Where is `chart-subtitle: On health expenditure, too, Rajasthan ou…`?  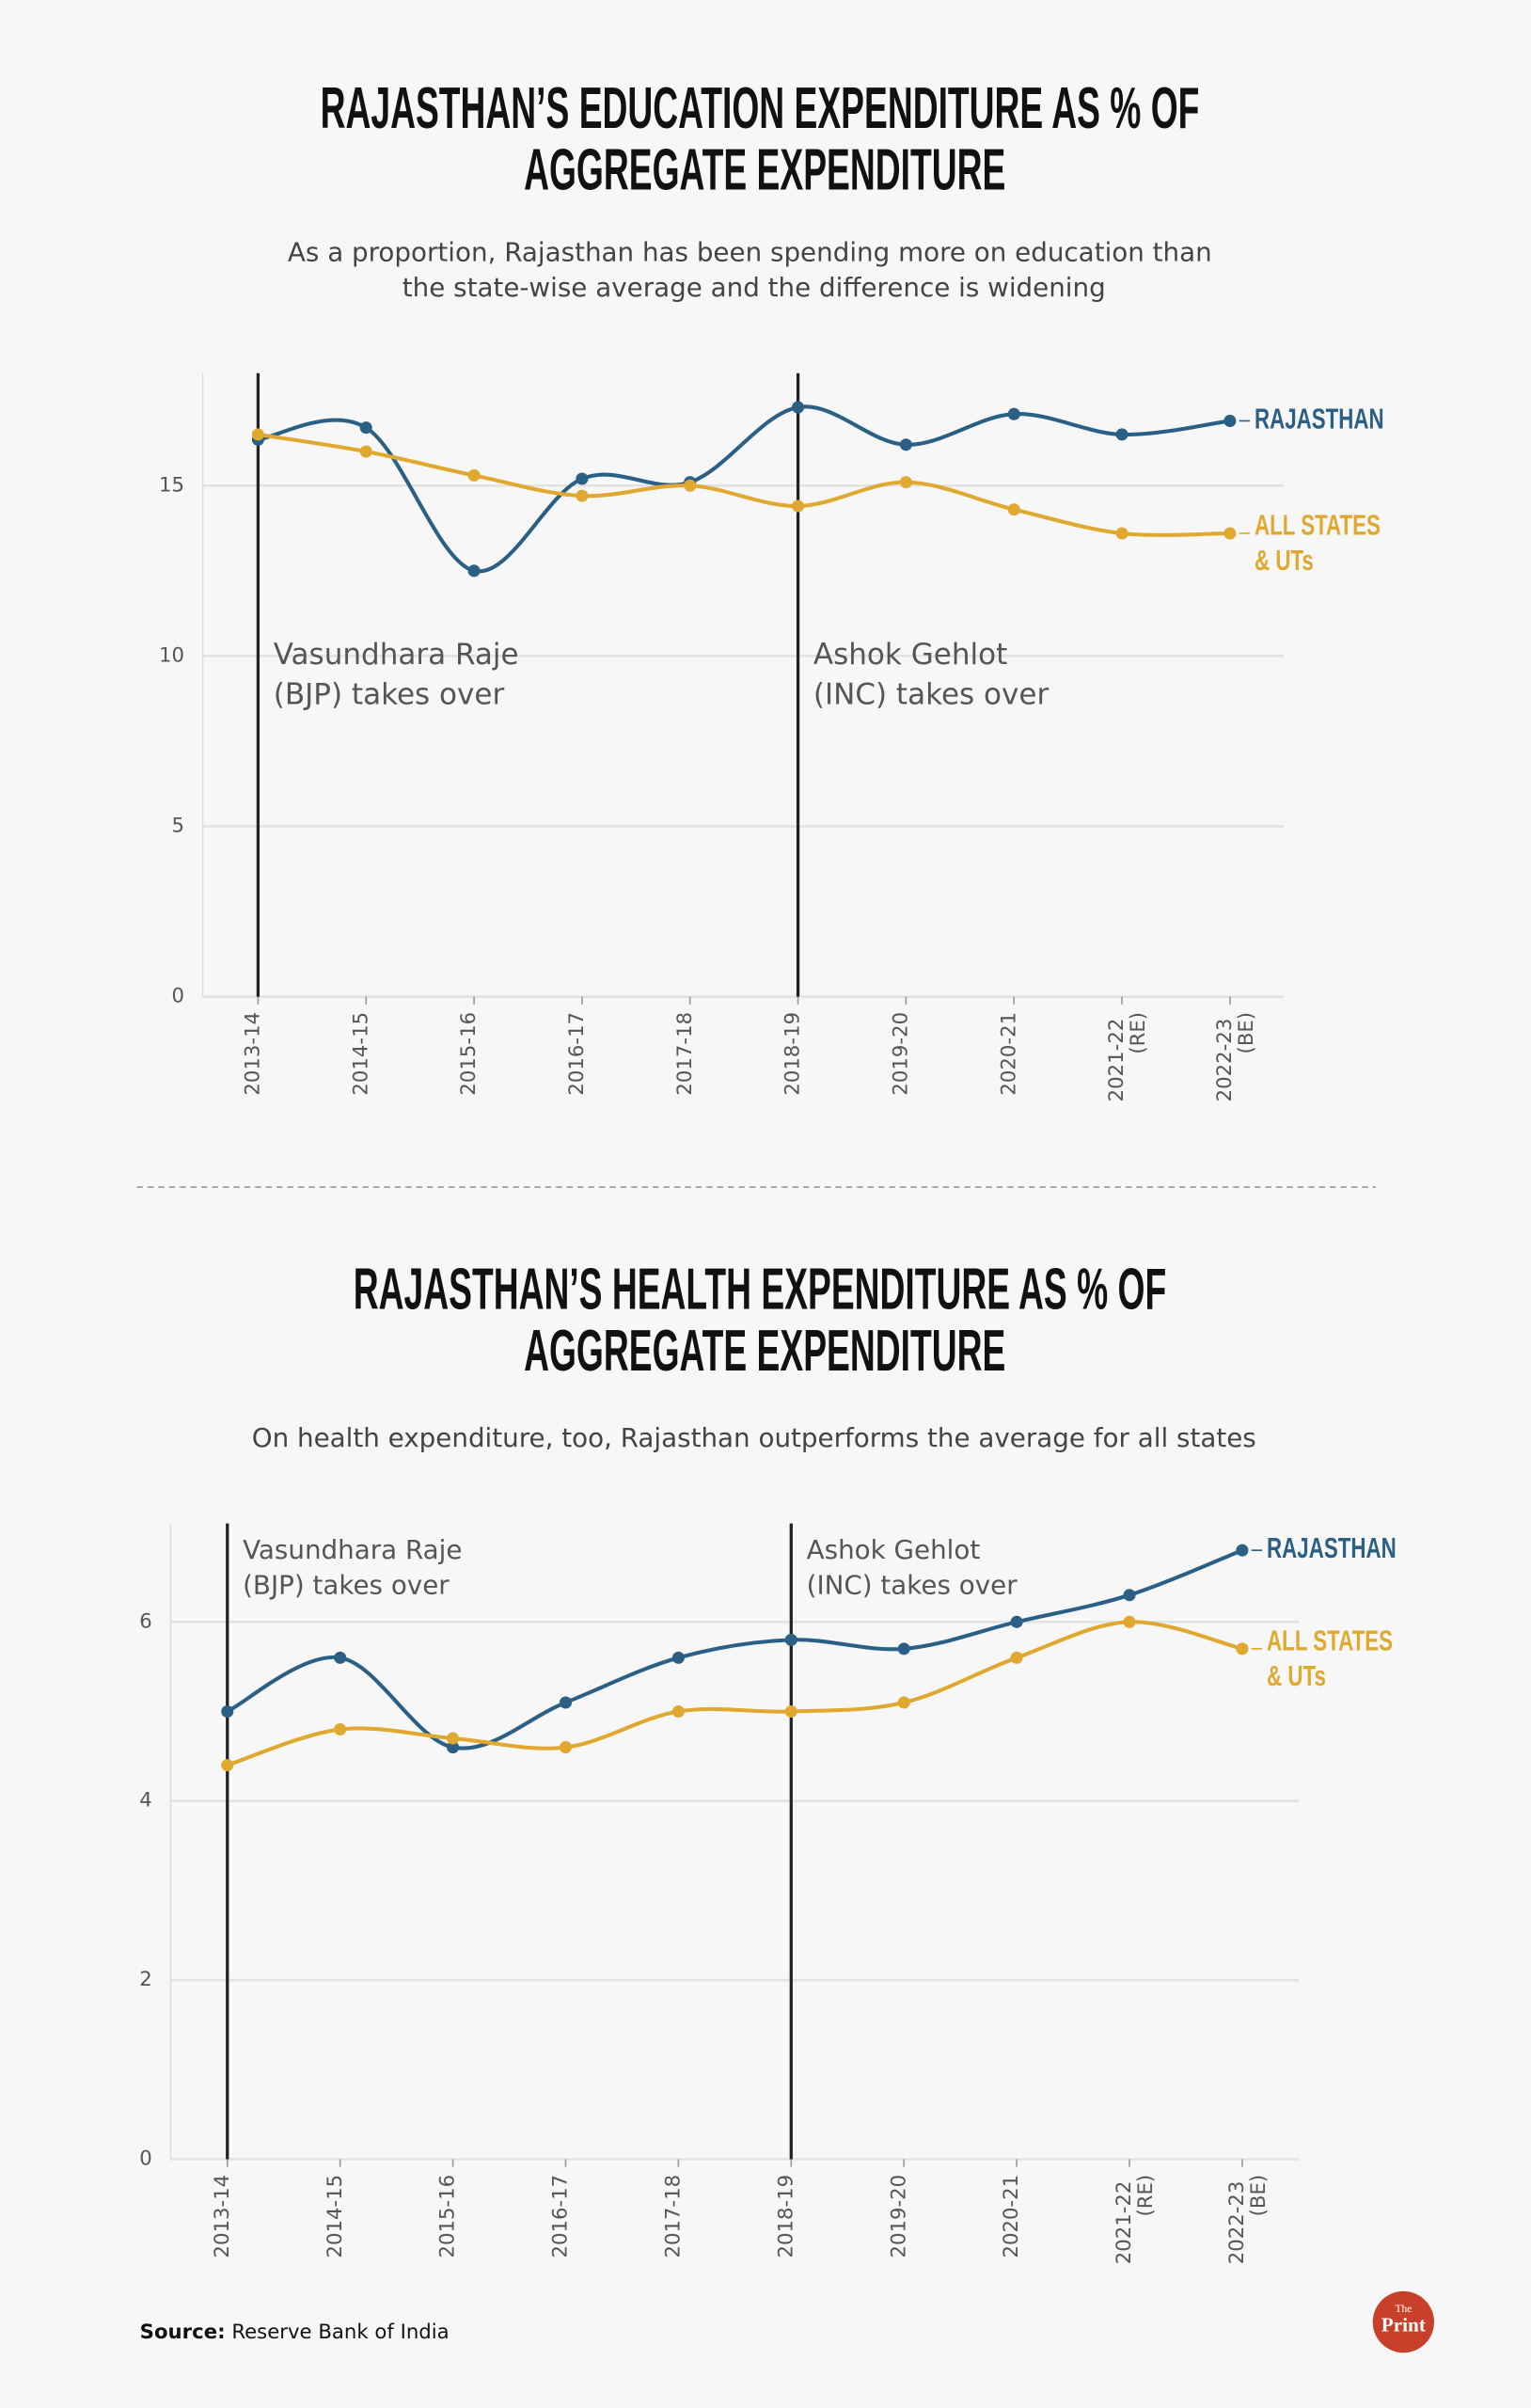 chart-subtitle: On health expenditure, too, Rajasthan ou… is located at coordinates (754, 1438).